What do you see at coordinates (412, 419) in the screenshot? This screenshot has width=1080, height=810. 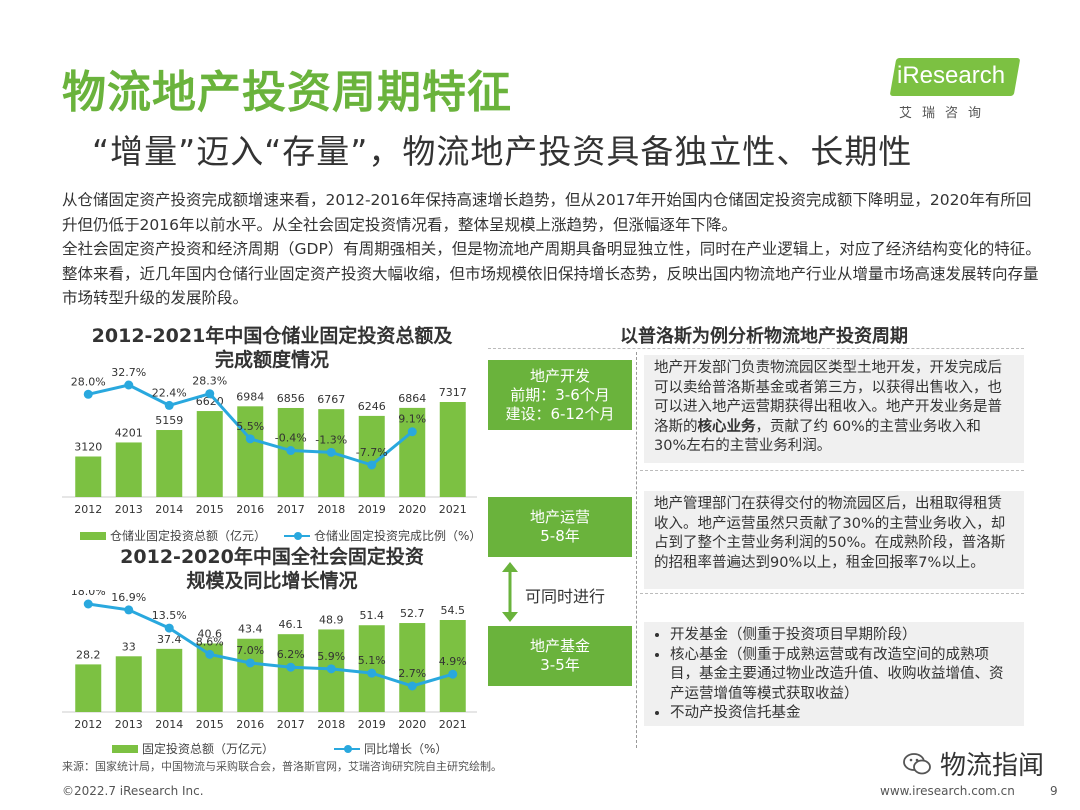 I see `line-value-label: 9.1%` at bounding box center [412, 419].